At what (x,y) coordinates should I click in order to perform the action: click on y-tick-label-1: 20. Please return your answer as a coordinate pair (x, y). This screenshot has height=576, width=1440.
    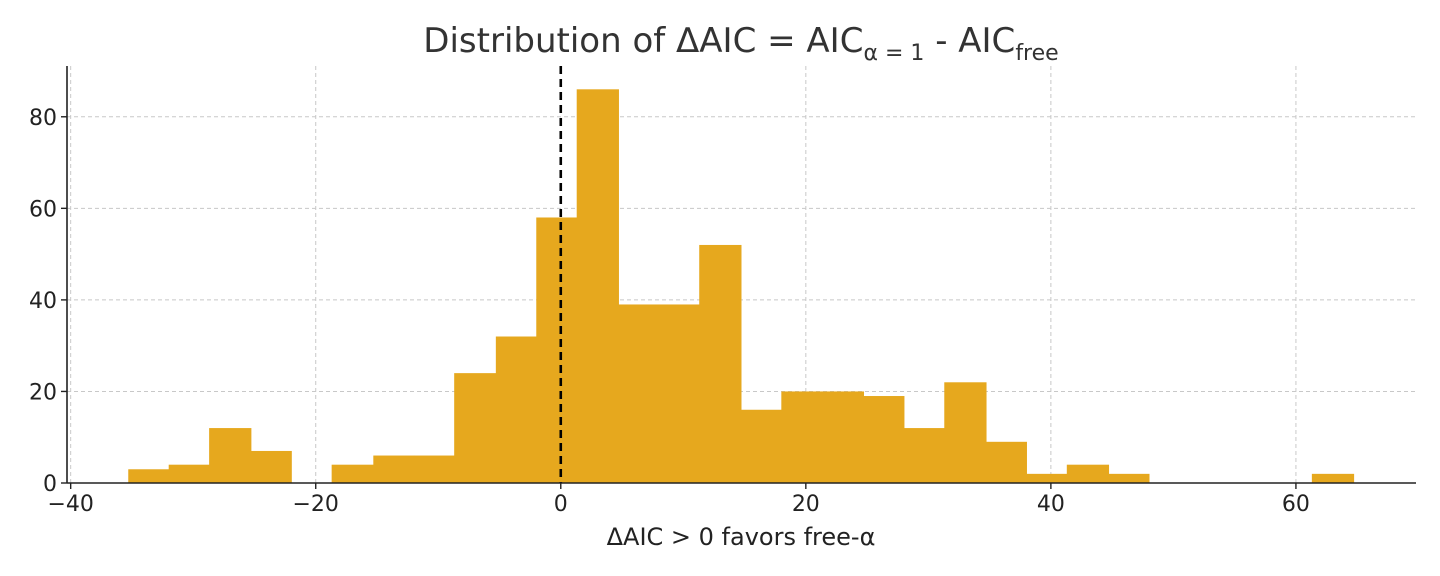
    Looking at the image, I should click on (43, 392).